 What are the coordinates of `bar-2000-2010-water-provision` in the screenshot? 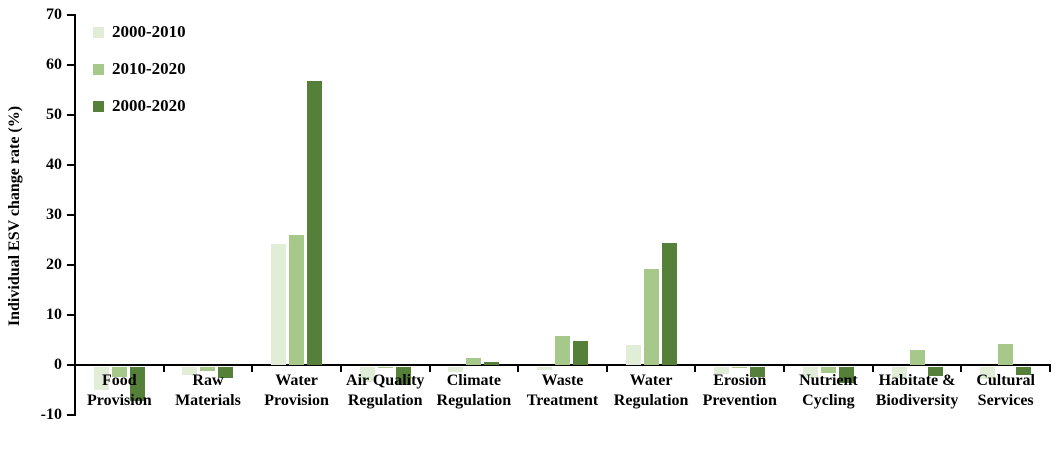 It's located at (279, 304).